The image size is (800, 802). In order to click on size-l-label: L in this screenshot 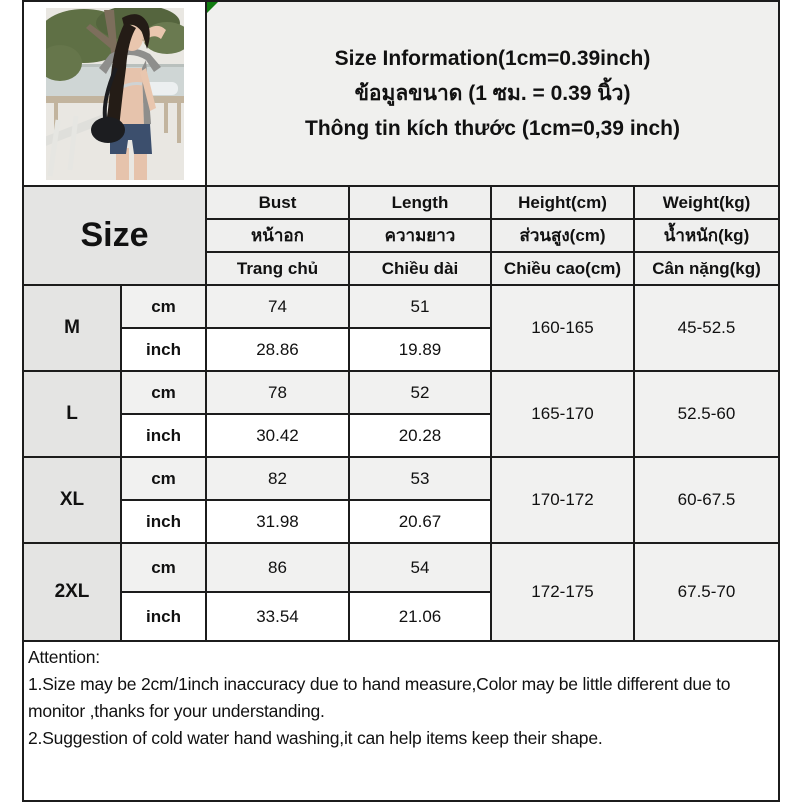, I will do `click(72, 414)`.